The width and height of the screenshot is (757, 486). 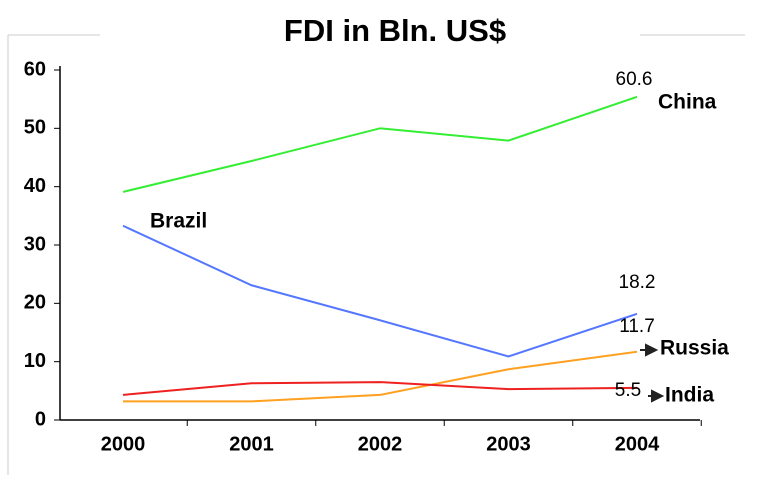 I want to click on x-tick-label: 2000, so click(x=123, y=444).